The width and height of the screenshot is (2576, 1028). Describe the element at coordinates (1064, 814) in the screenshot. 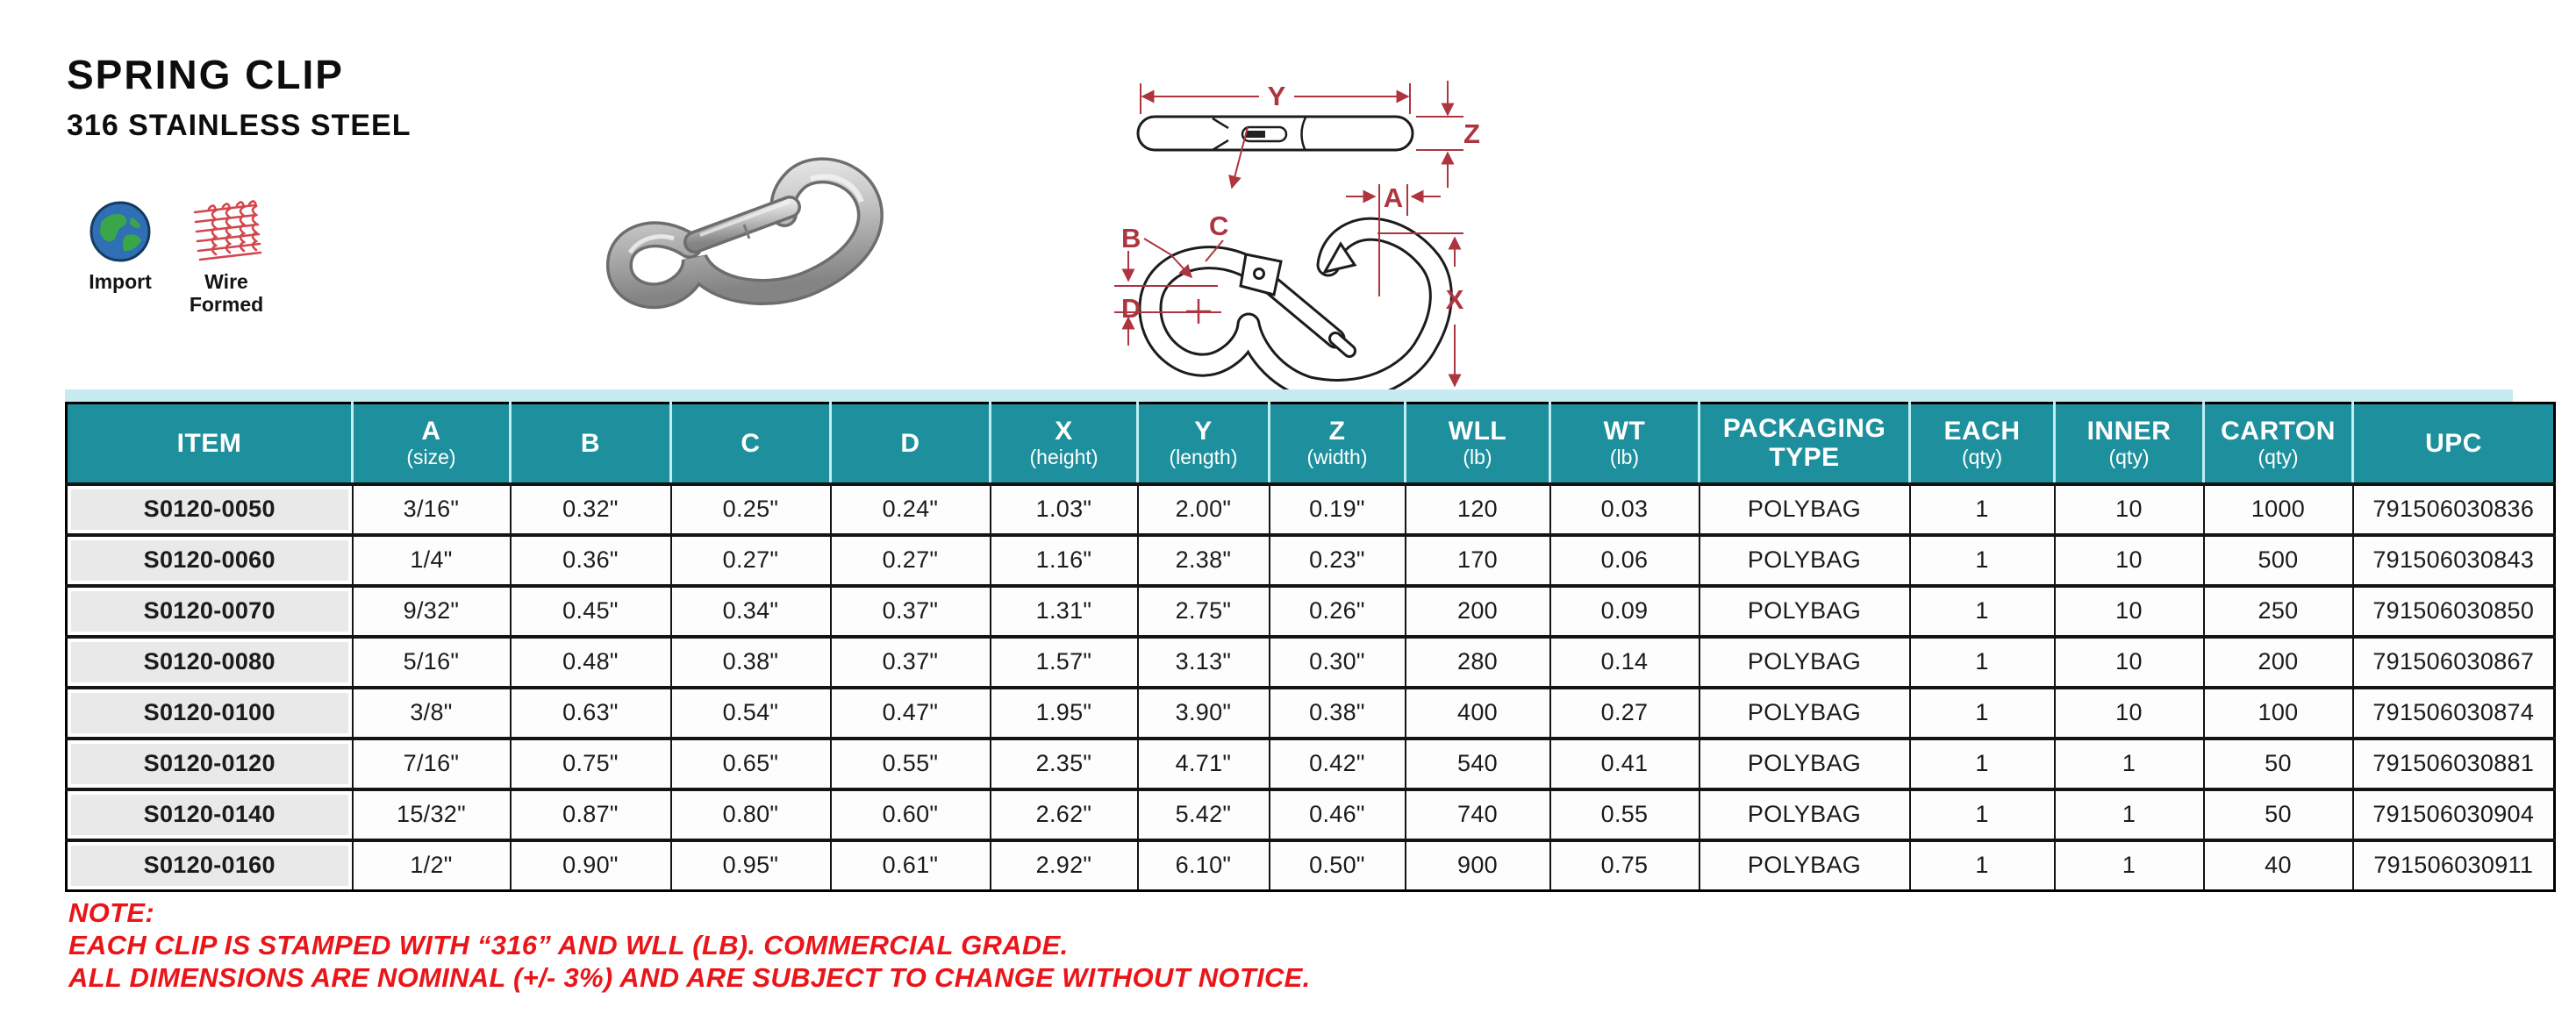

I see `data-cell: 2.62"` at that location.